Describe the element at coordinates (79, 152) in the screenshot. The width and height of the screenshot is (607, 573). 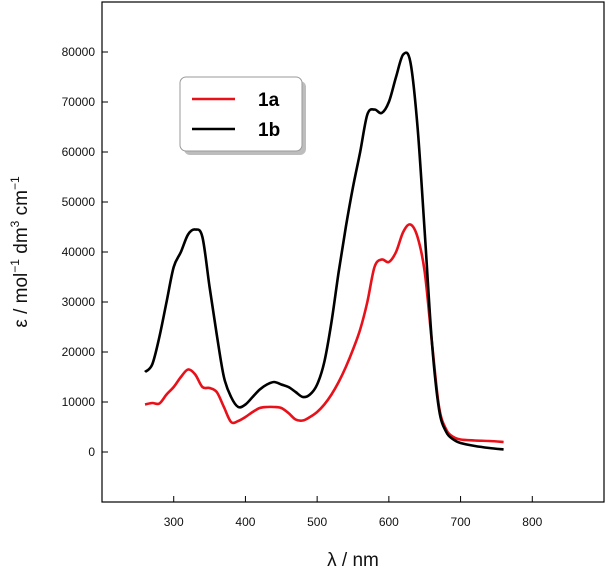
I see `y-tick-label: 60000` at that location.